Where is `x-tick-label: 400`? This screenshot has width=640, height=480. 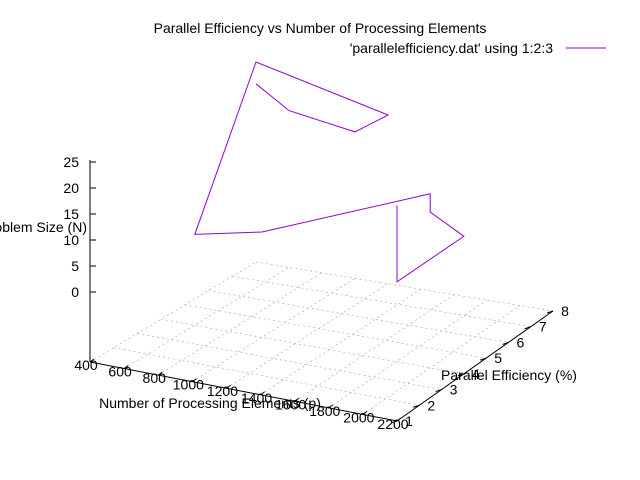
x-tick-label: 400 is located at coordinates (86, 365).